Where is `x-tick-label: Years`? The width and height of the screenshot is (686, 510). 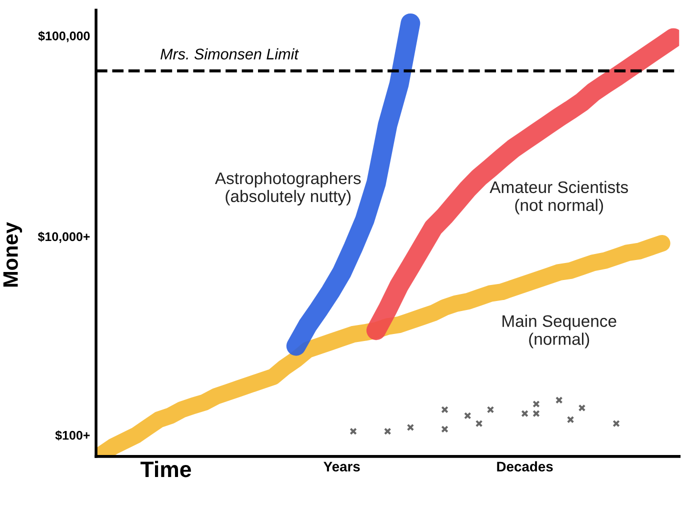 x-tick-label: Years is located at coordinates (342, 467).